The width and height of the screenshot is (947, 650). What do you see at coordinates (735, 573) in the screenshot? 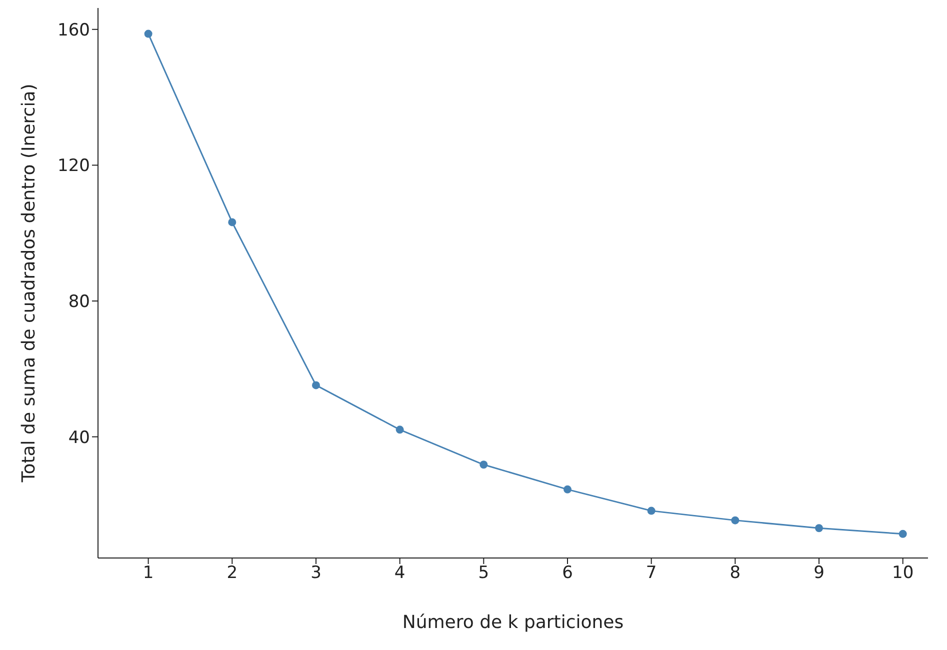
I see `x-tick-label: 8` at bounding box center [735, 573].